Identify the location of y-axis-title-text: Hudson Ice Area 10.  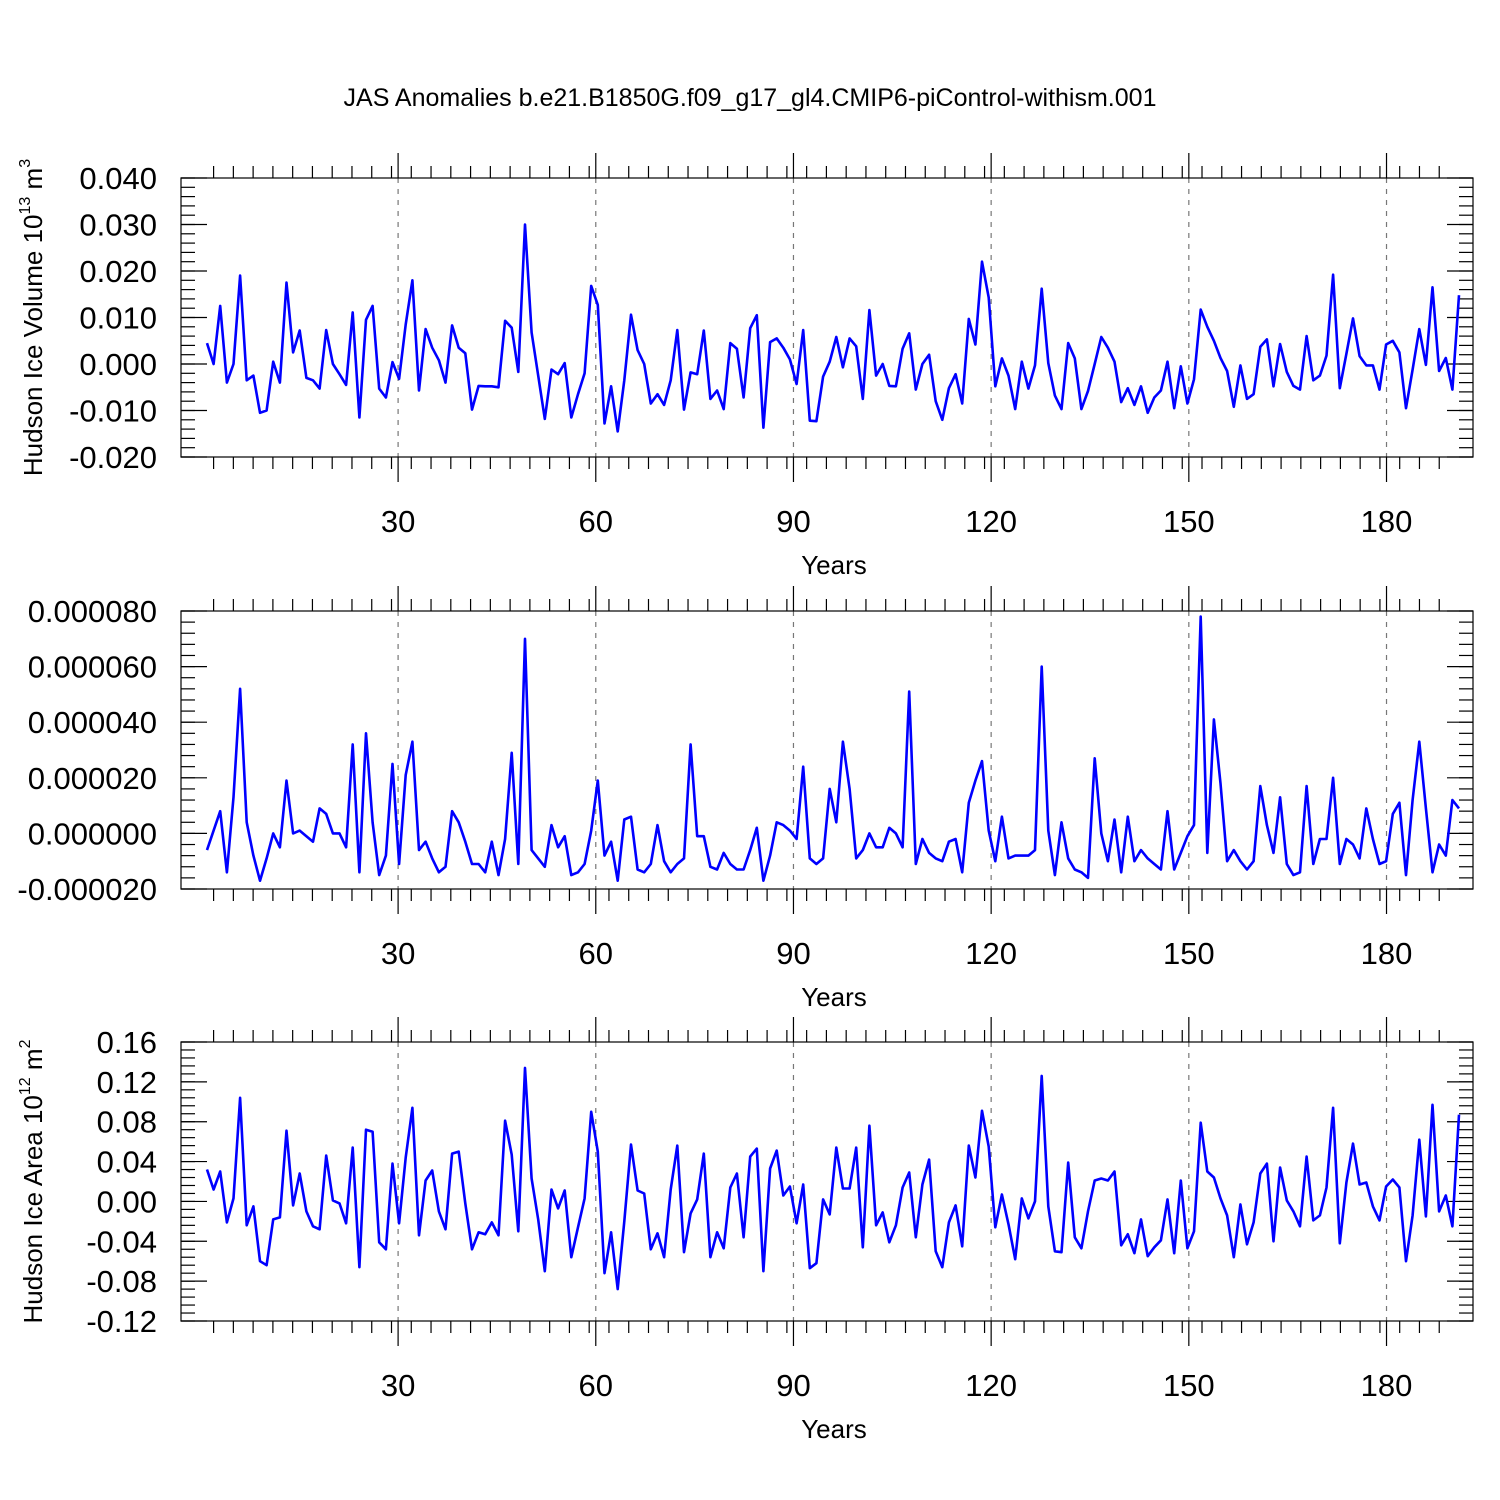
(33, 1209).